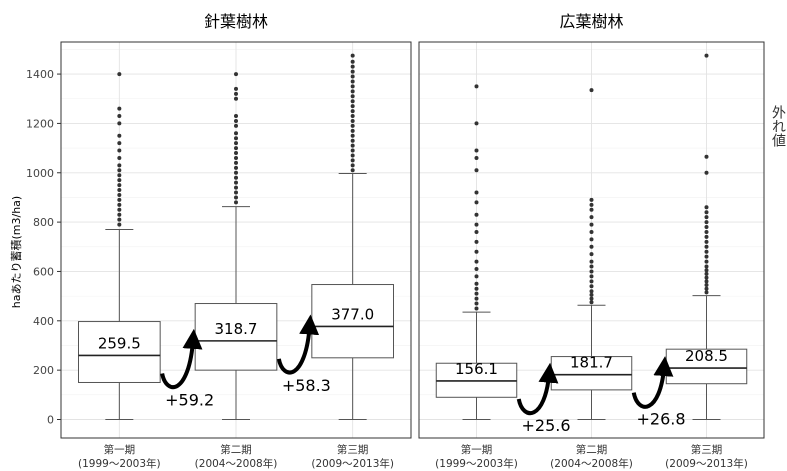 This screenshot has width=787, height=471. Describe the element at coordinates (306, 385) in the screenshot. I see `change-label: +58.3` at that location.